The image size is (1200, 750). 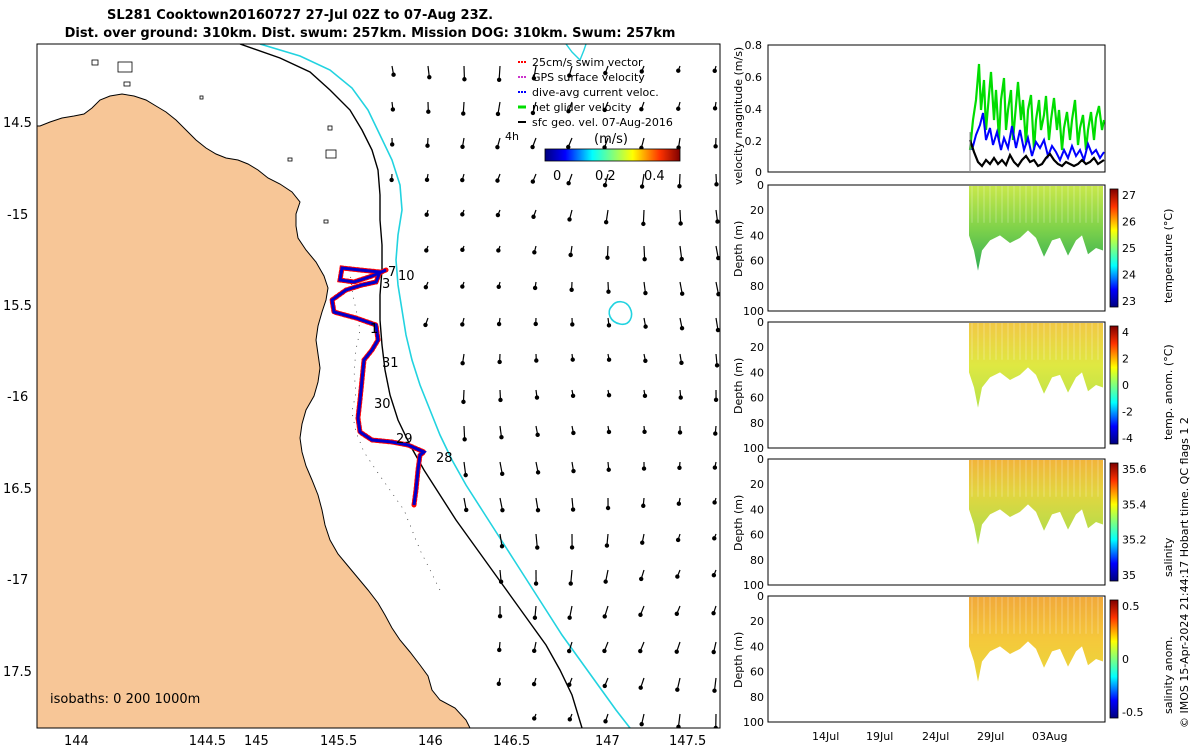 What do you see at coordinates (687, 741) in the screenshot?
I see `lon-tick-147-5: 147.5` at bounding box center [687, 741].